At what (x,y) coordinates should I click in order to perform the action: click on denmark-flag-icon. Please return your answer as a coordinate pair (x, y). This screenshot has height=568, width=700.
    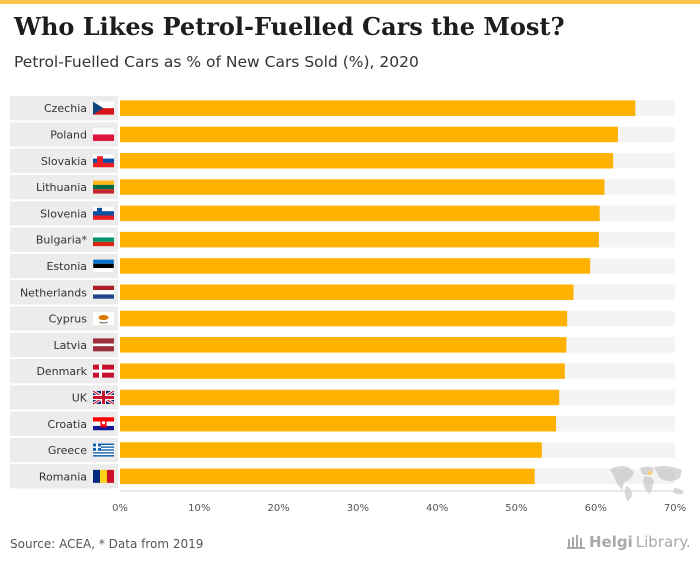
    Looking at the image, I should click on (103, 371).